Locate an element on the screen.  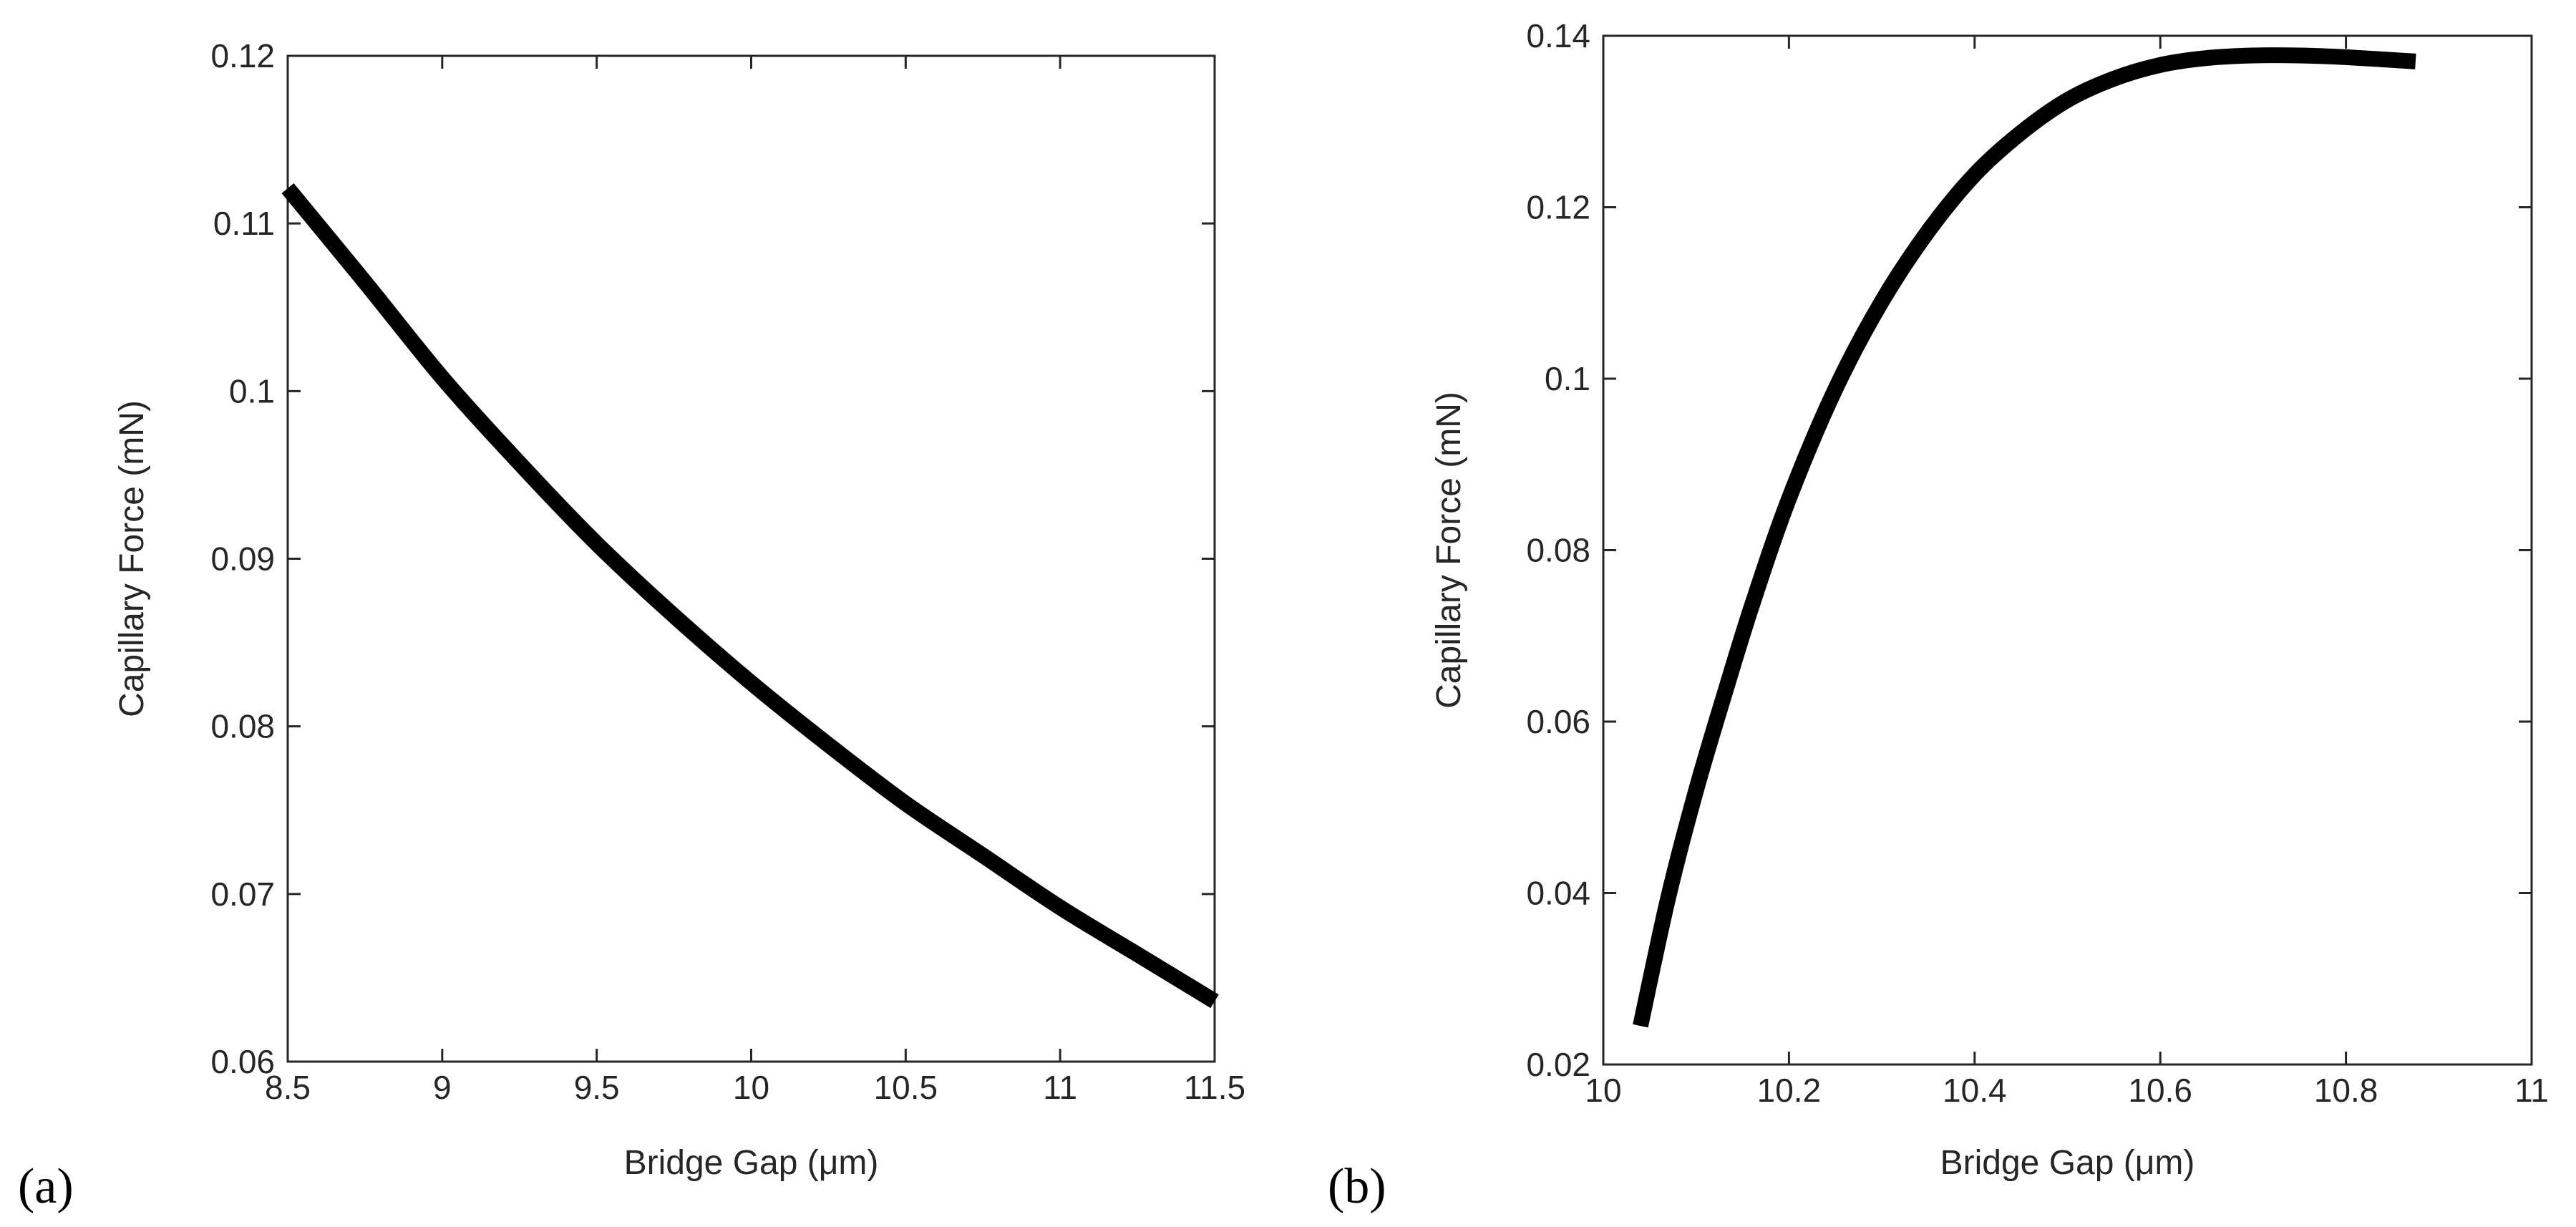
x-axis-label-a: Bridge Gap (μm) is located at coordinates (751, 1163).